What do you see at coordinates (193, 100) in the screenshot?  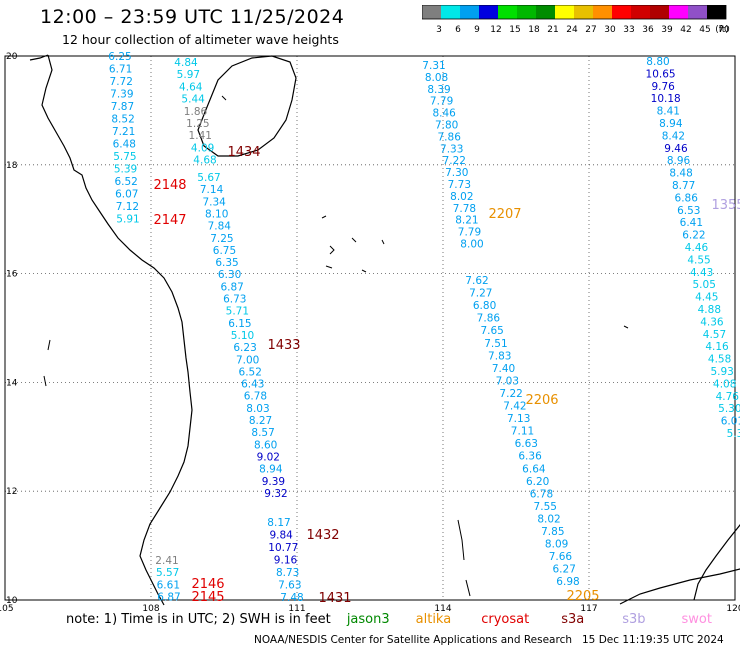 I see `swh-label: 5.44` at bounding box center [193, 100].